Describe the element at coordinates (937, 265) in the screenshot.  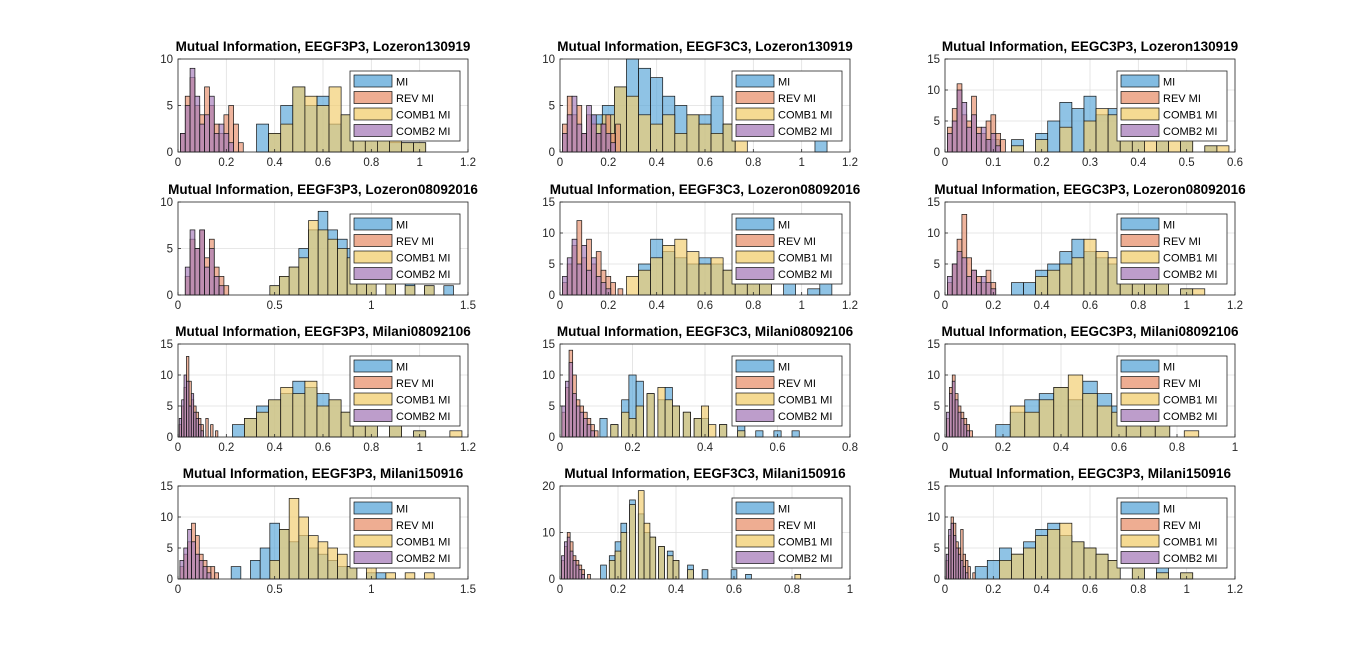
I see `y-tick-label: 5` at that location.